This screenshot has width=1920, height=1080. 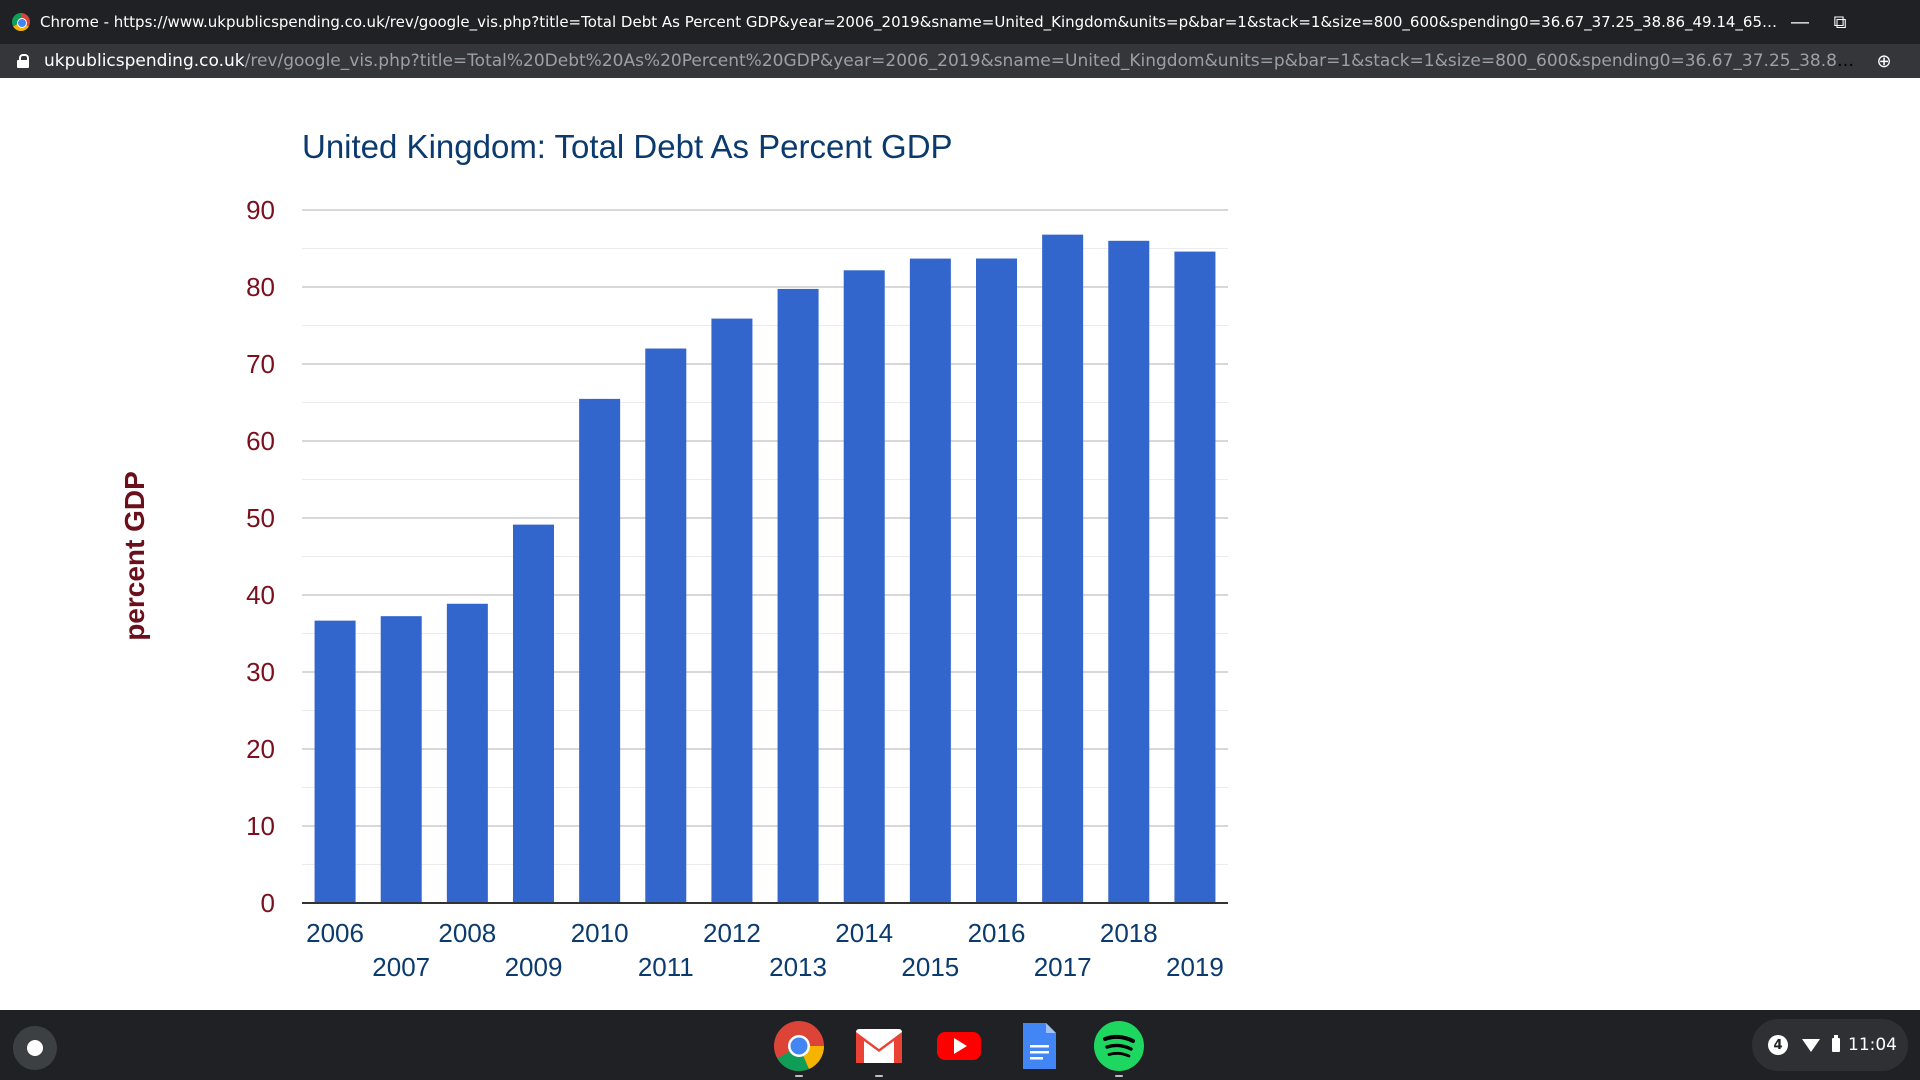 What do you see at coordinates (798, 595) in the screenshot?
I see `bar-2013` at bounding box center [798, 595].